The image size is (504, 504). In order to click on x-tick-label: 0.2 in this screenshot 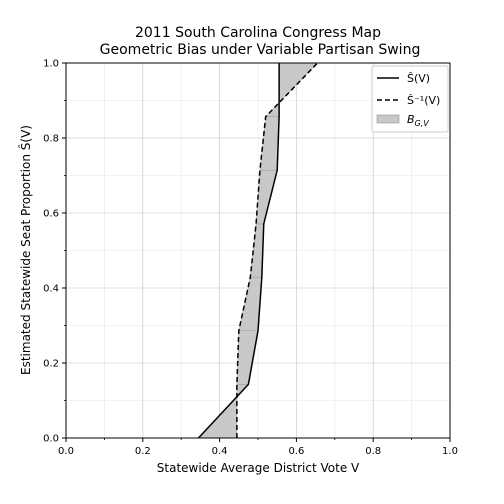, I will do `click(143, 451)`.